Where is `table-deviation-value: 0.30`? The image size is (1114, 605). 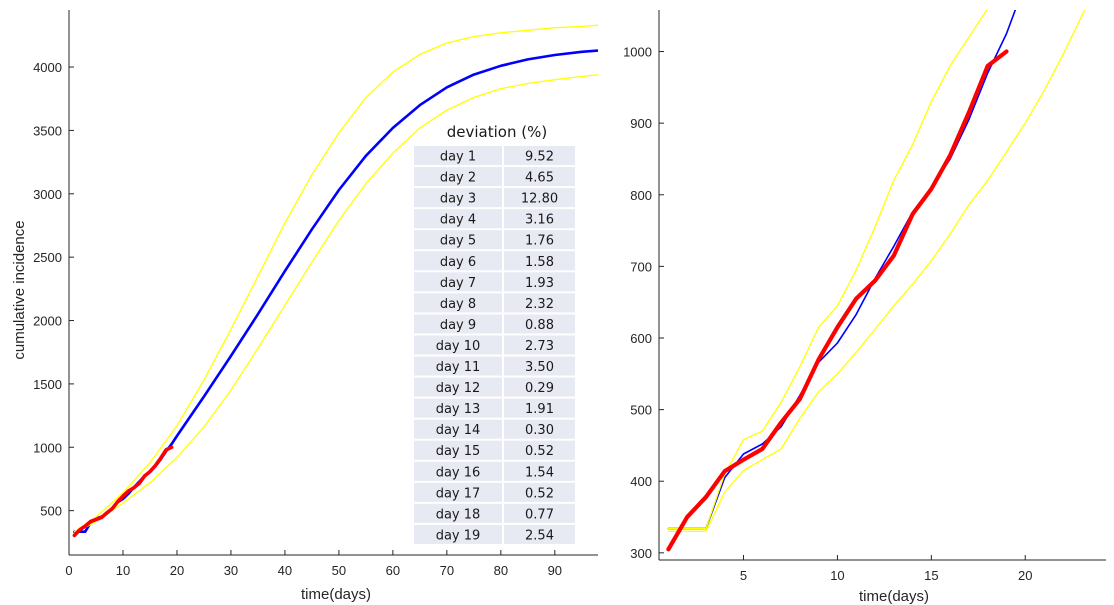
table-deviation-value: 0.30 is located at coordinates (539, 430).